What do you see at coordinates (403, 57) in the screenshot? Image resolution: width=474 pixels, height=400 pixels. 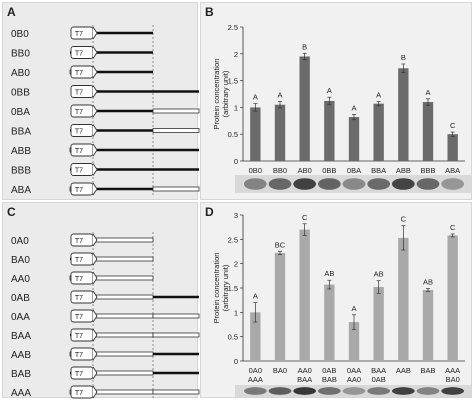 I see `significance-letter: B` at bounding box center [403, 57].